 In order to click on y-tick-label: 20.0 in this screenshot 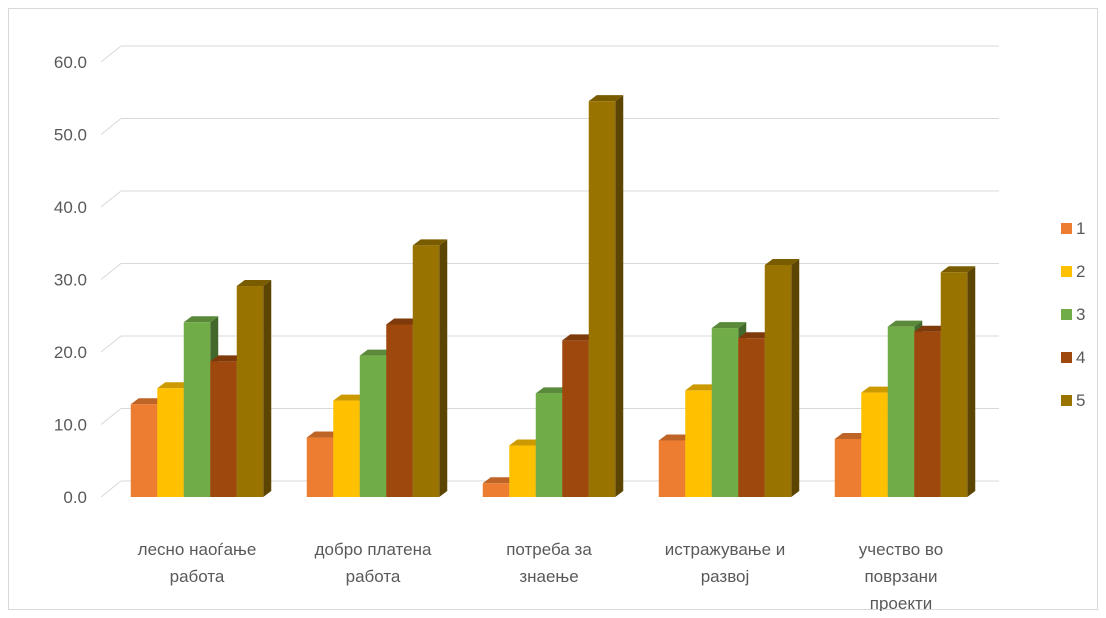, I will do `click(70, 352)`.